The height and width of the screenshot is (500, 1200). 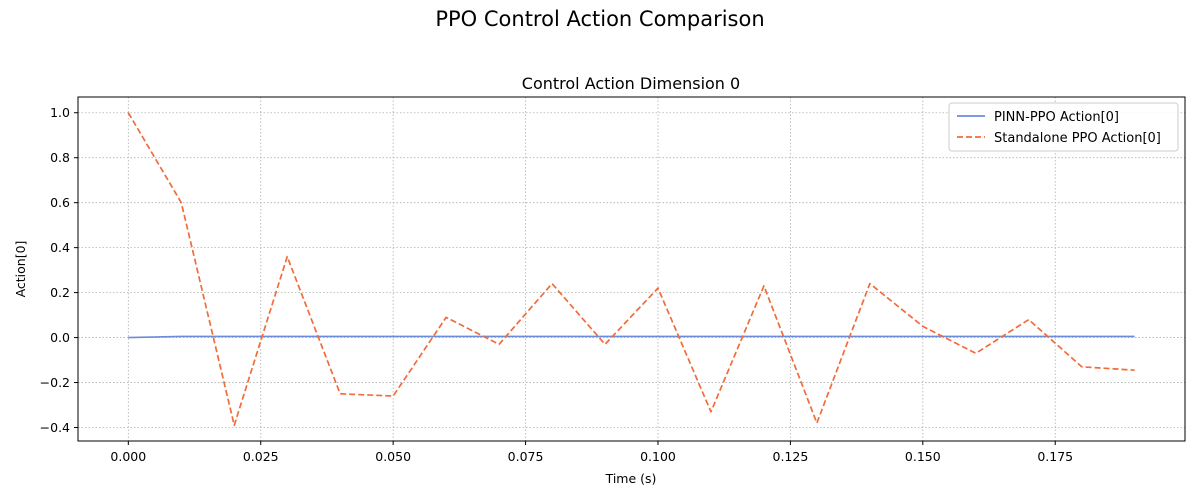 I want to click on y-tick-label: 0.0, so click(x=60, y=337).